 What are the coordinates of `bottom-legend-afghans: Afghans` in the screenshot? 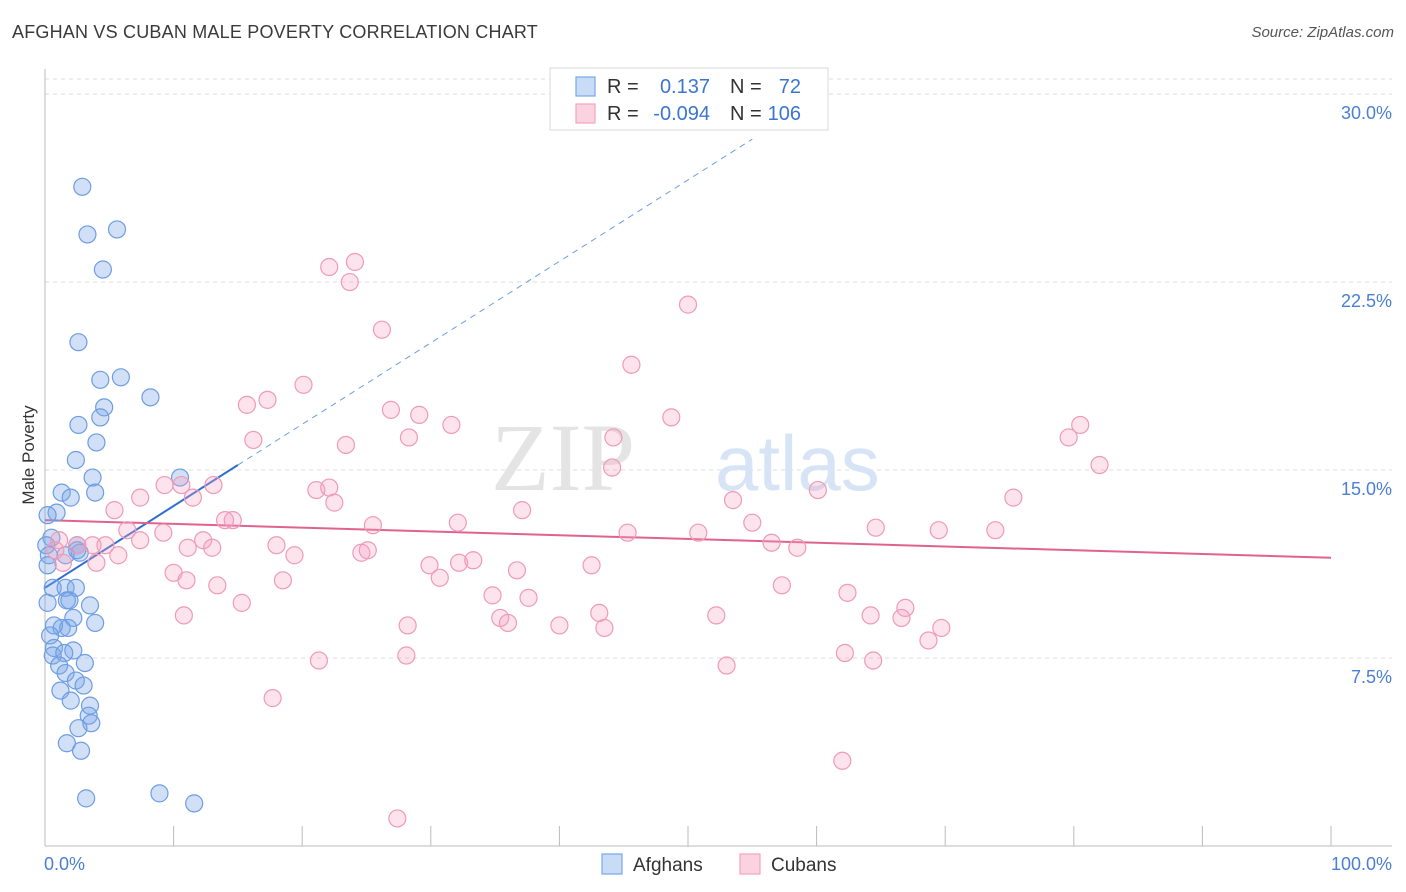 It's located at (668, 865).